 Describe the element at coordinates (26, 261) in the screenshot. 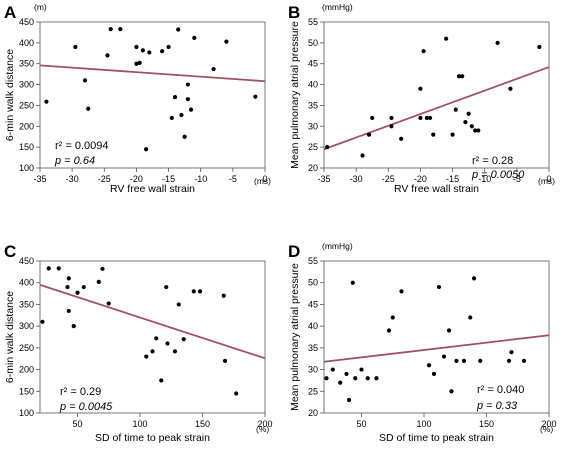

I see `y-tick-label: 450` at that location.